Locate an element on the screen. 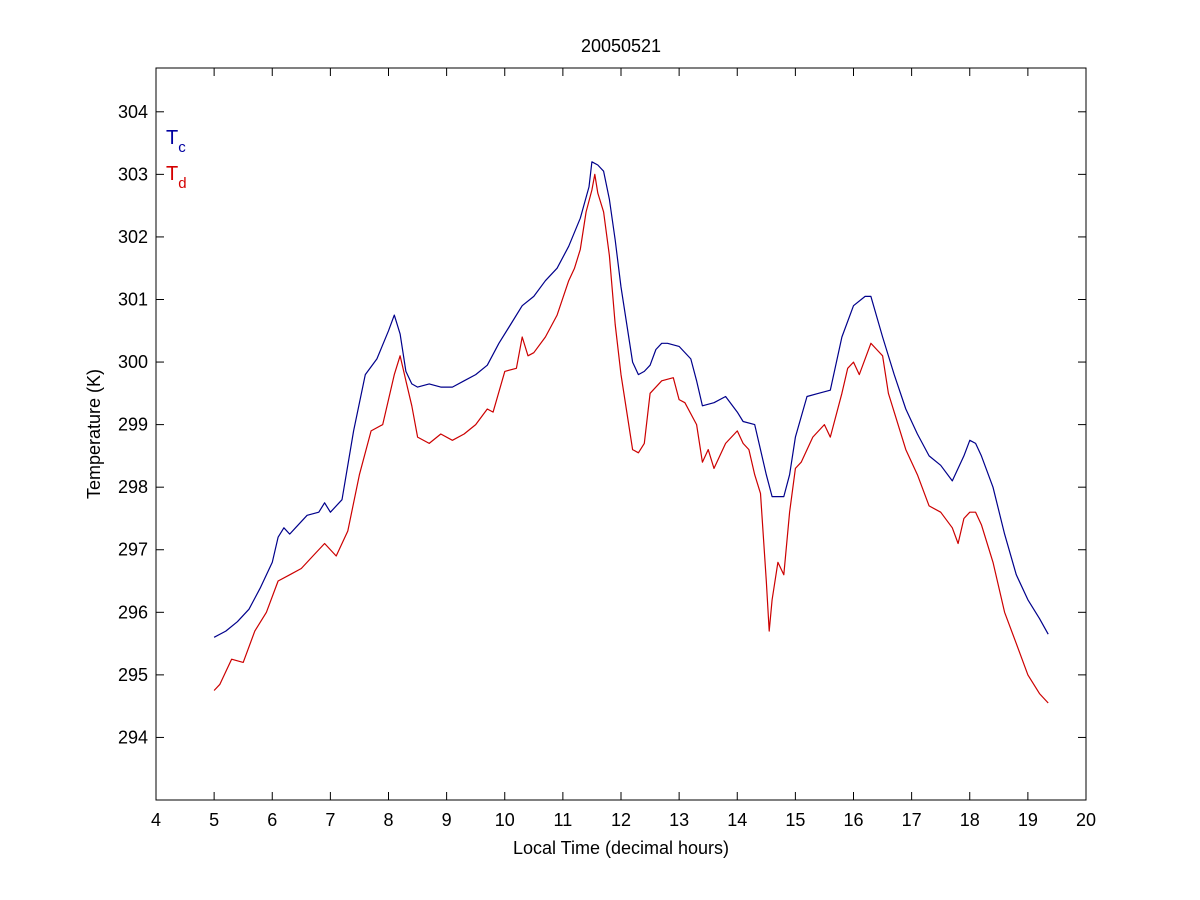  x-tick-label: 11 is located at coordinates (563, 820).